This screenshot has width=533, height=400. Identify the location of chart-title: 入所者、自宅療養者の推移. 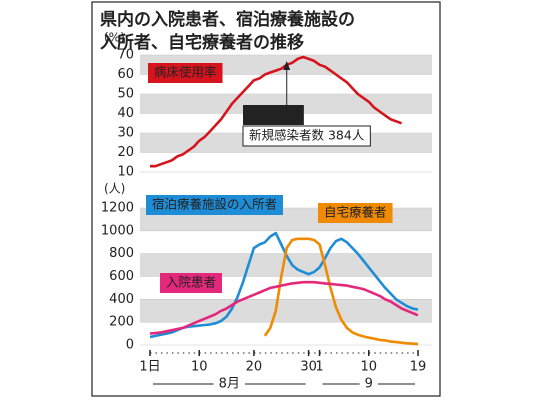
(202, 42).